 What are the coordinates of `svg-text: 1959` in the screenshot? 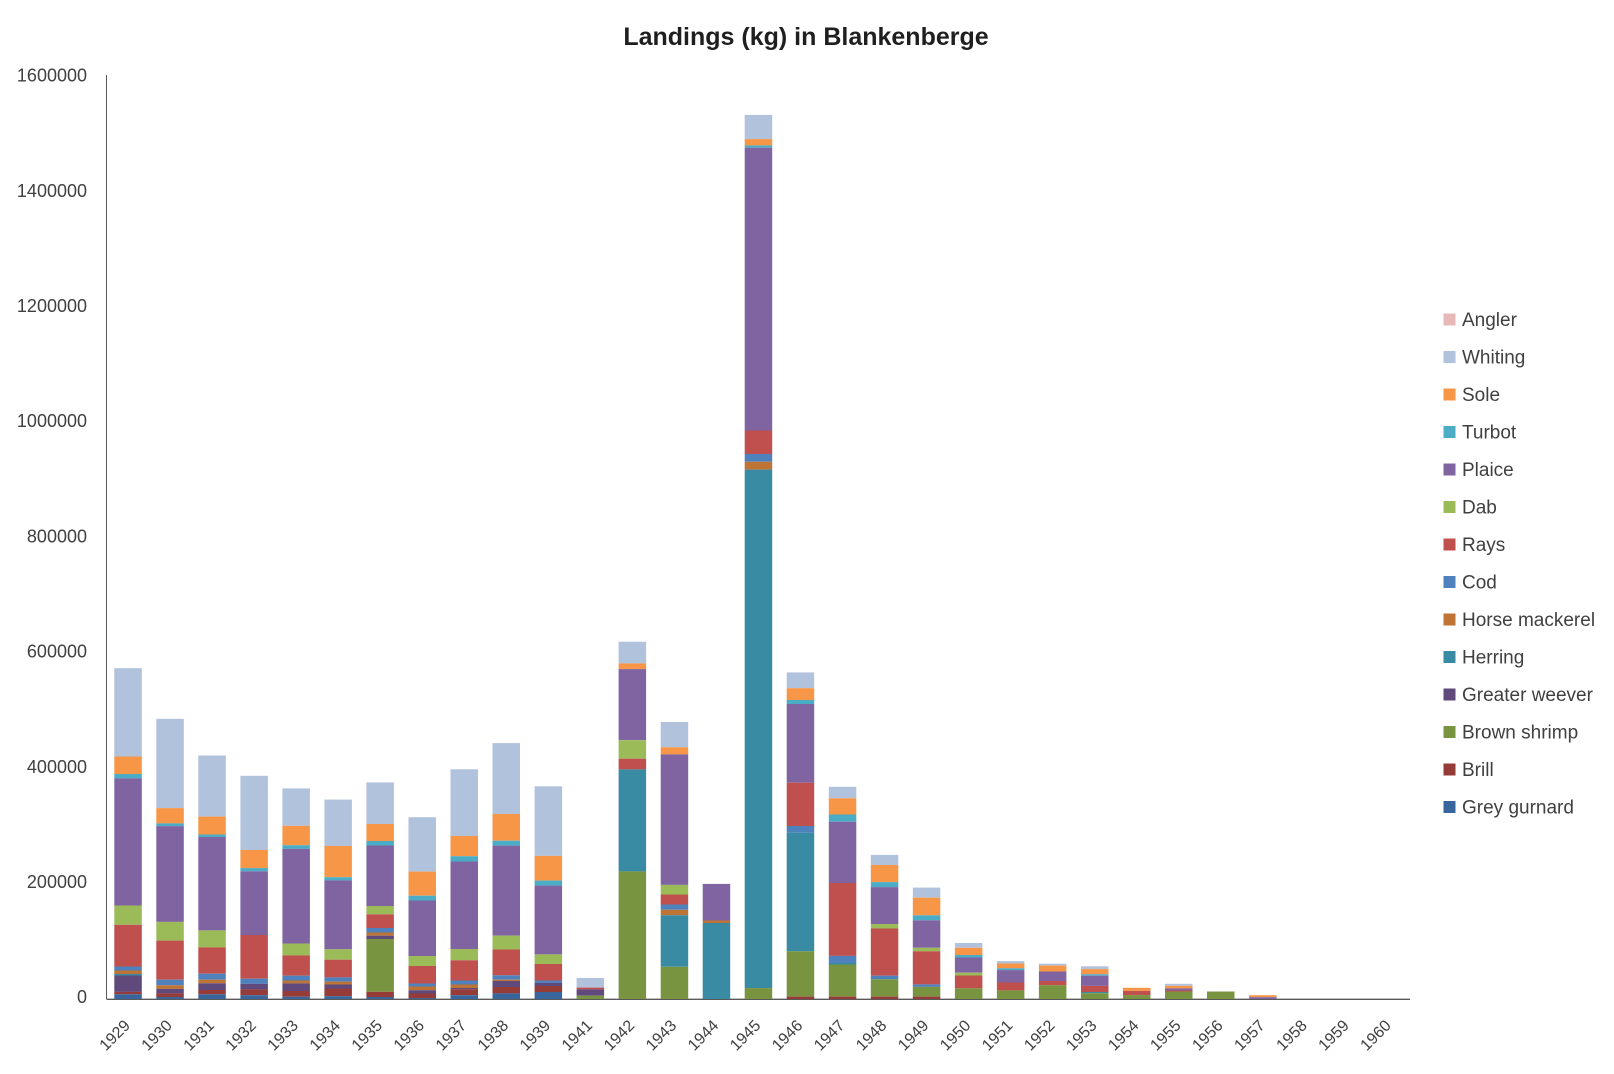 It's located at (1334, 1035).